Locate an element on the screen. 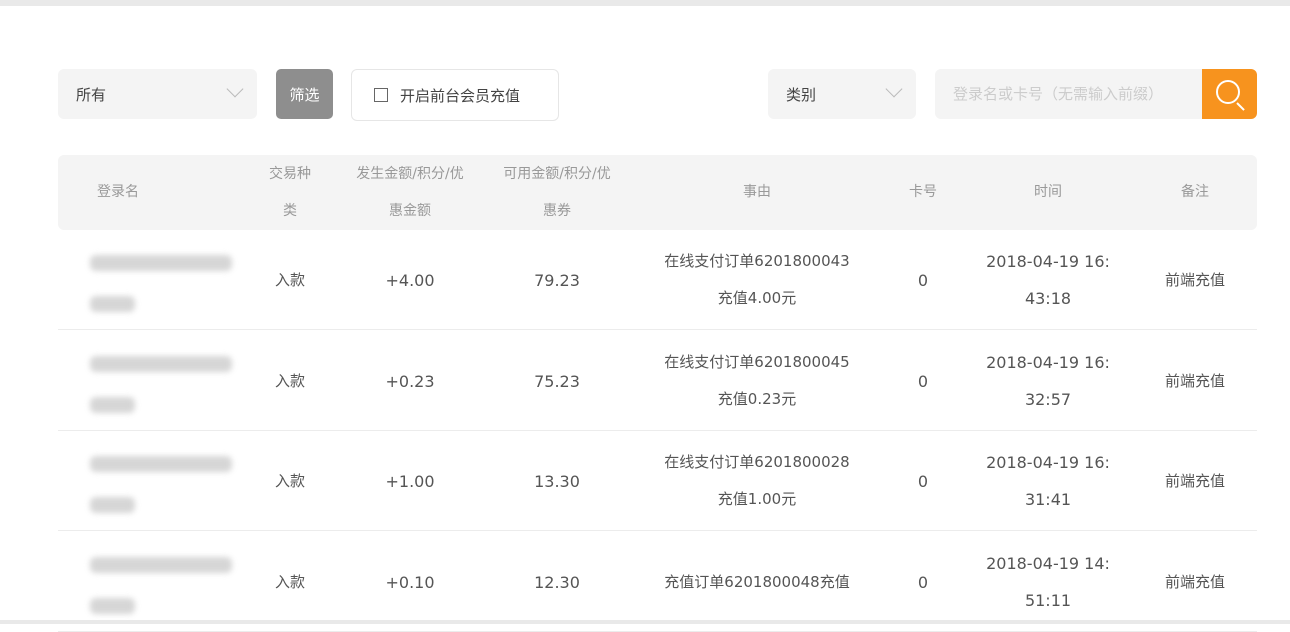  cell-amount: +4.00 is located at coordinates (410, 280).